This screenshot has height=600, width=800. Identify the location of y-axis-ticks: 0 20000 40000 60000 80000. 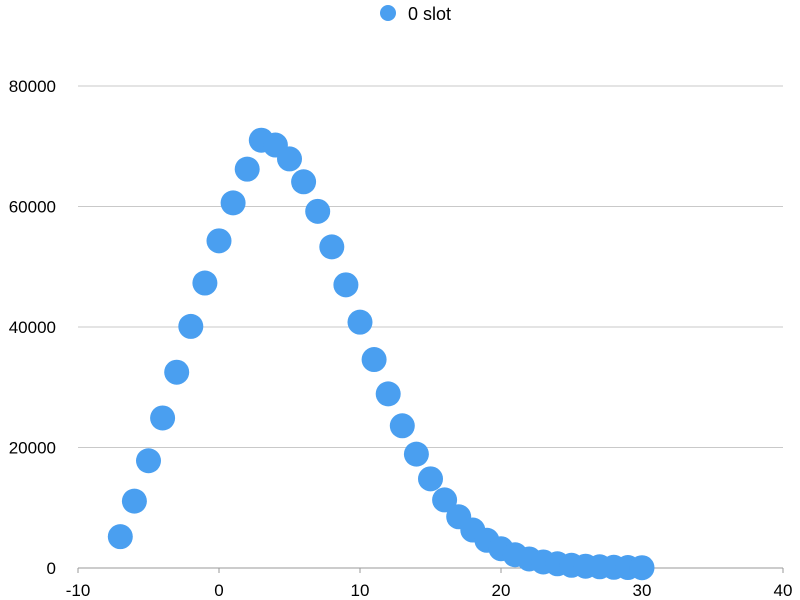
(32, 327).